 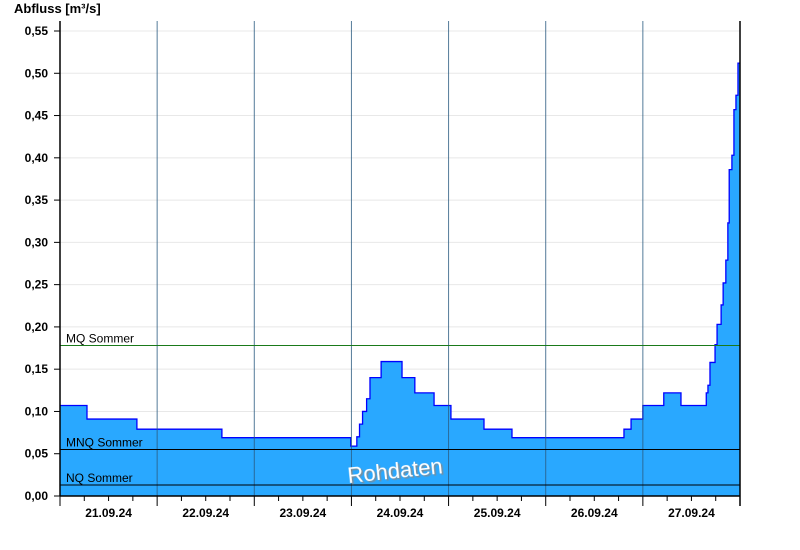 I want to click on x-tick-label: 26.09.24, so click(x=594, y=513).